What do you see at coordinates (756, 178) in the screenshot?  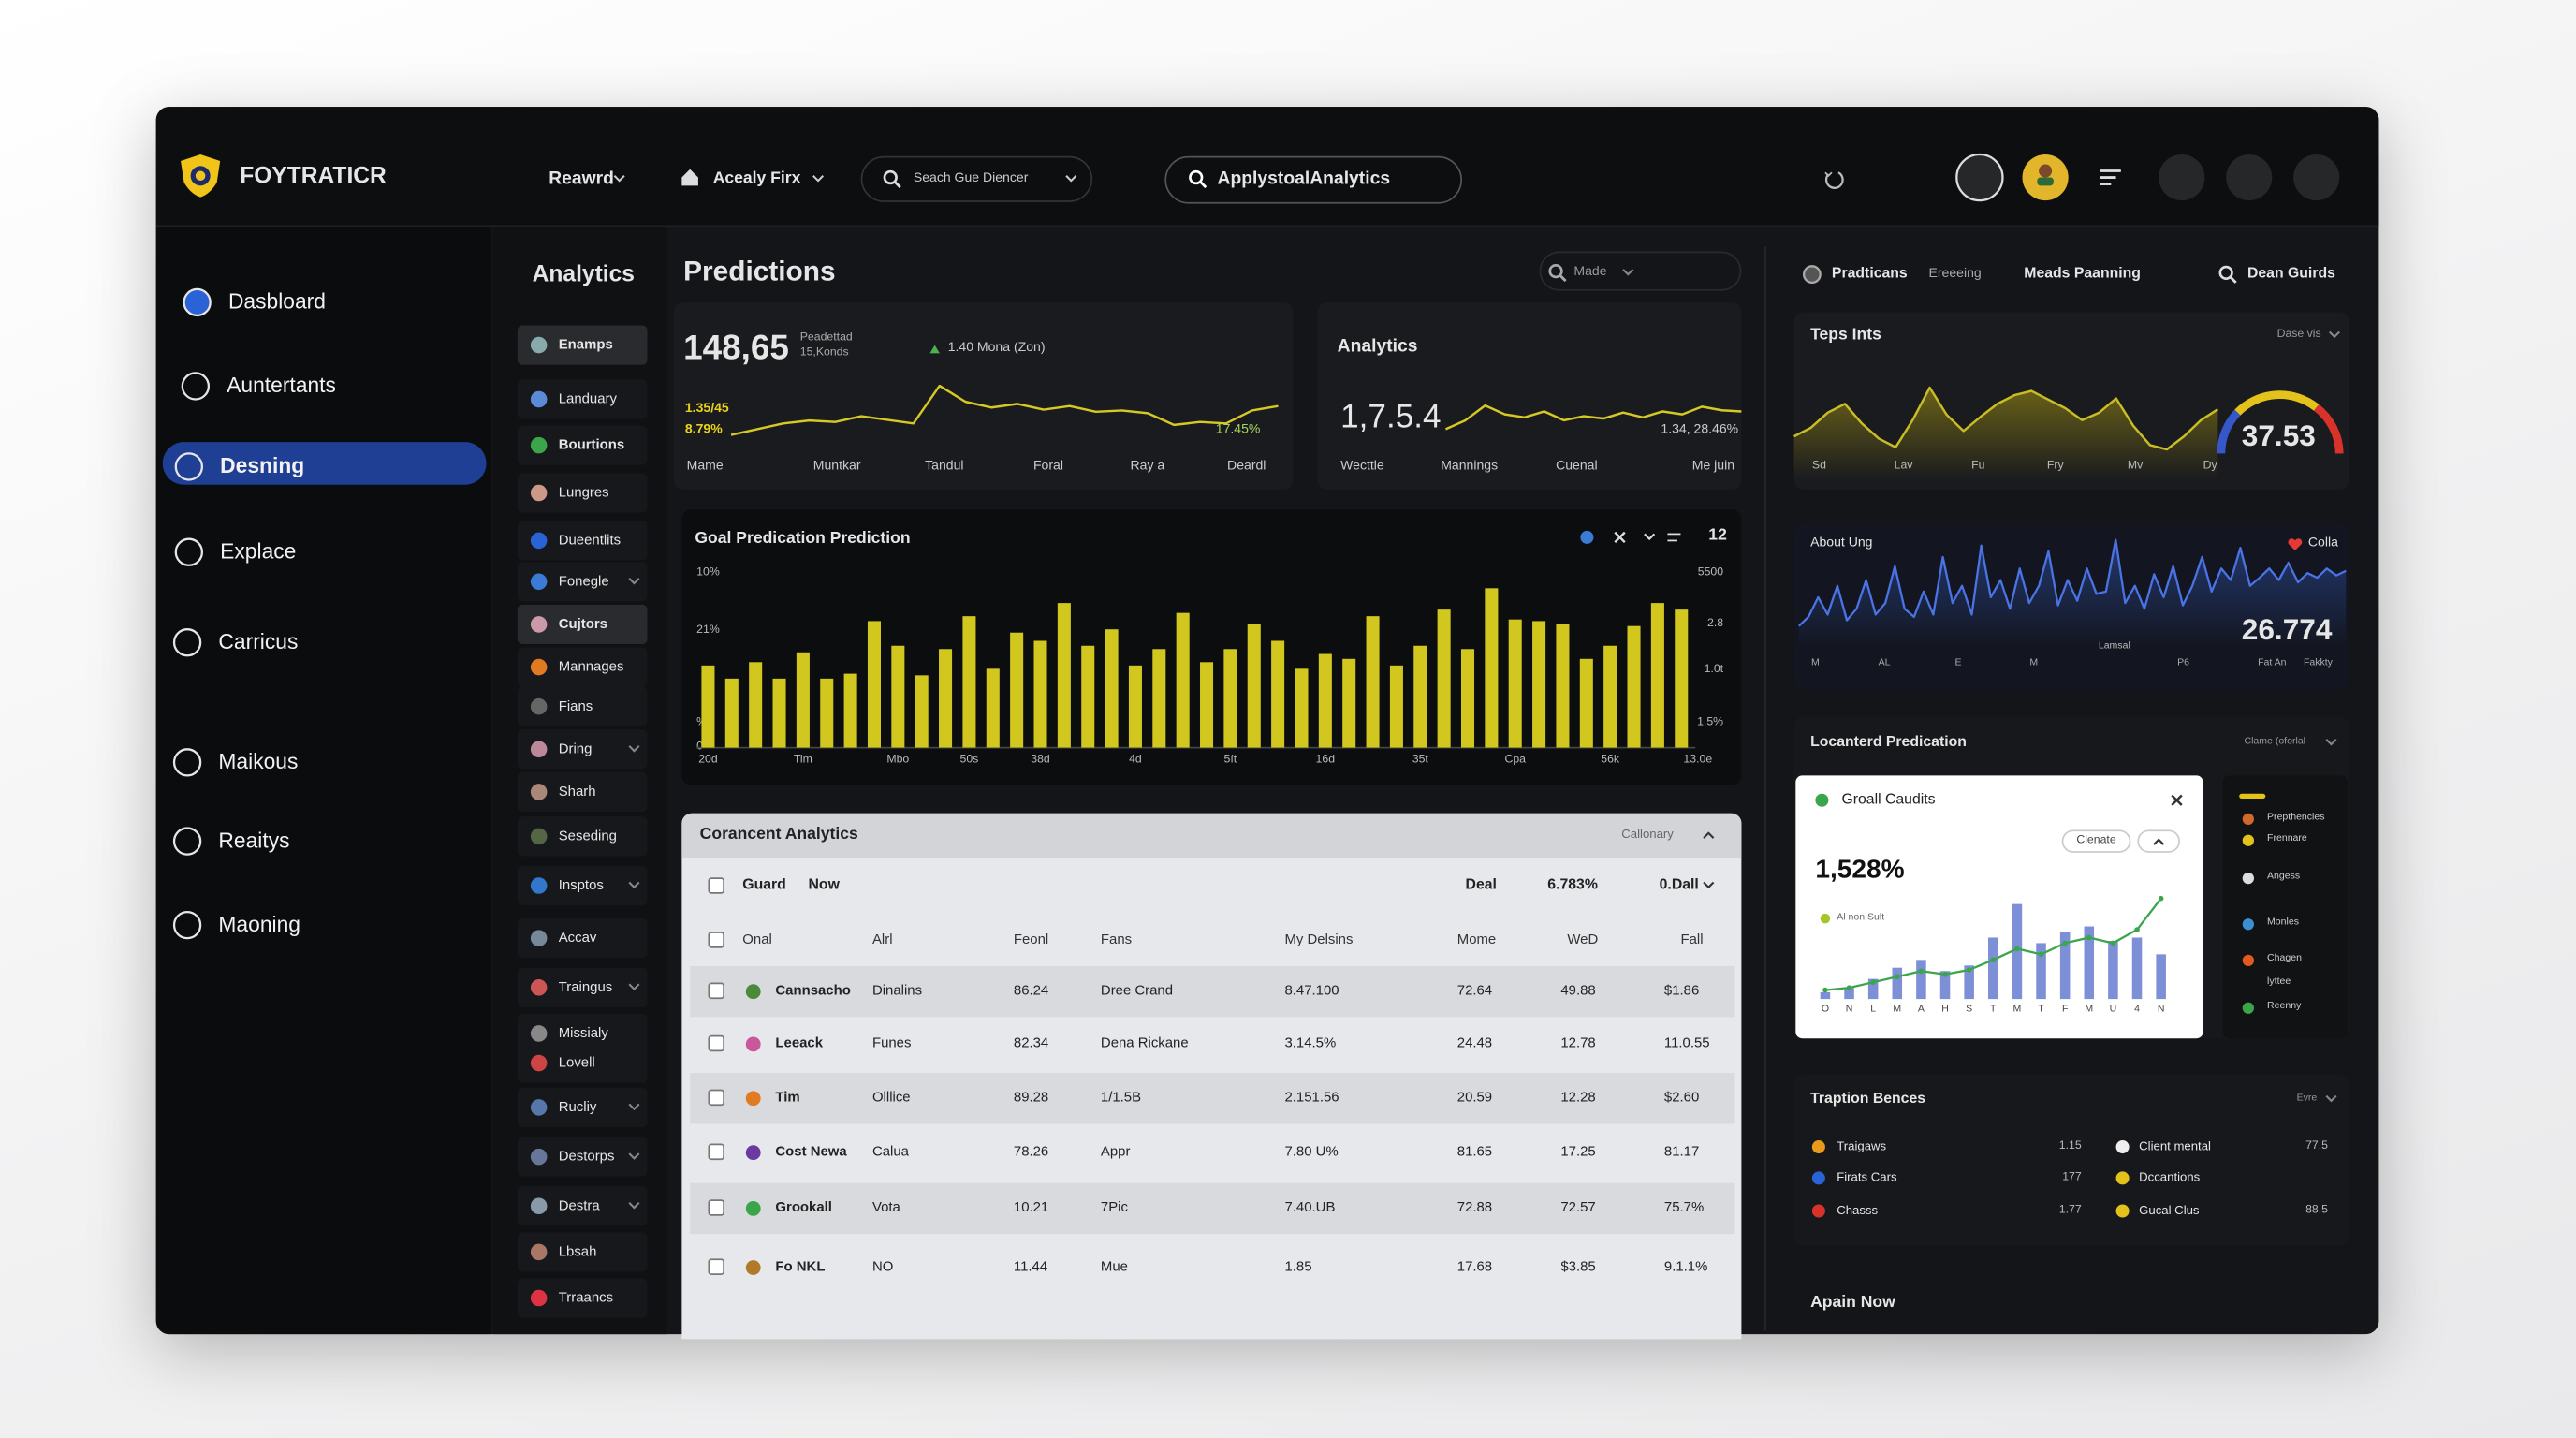 I see `nav-item: Acealy Firx` at bounding box center [756, 178].